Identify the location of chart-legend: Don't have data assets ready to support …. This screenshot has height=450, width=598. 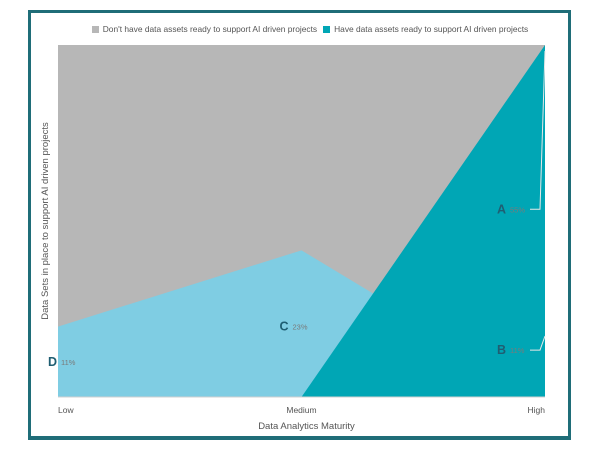
(310, 29).